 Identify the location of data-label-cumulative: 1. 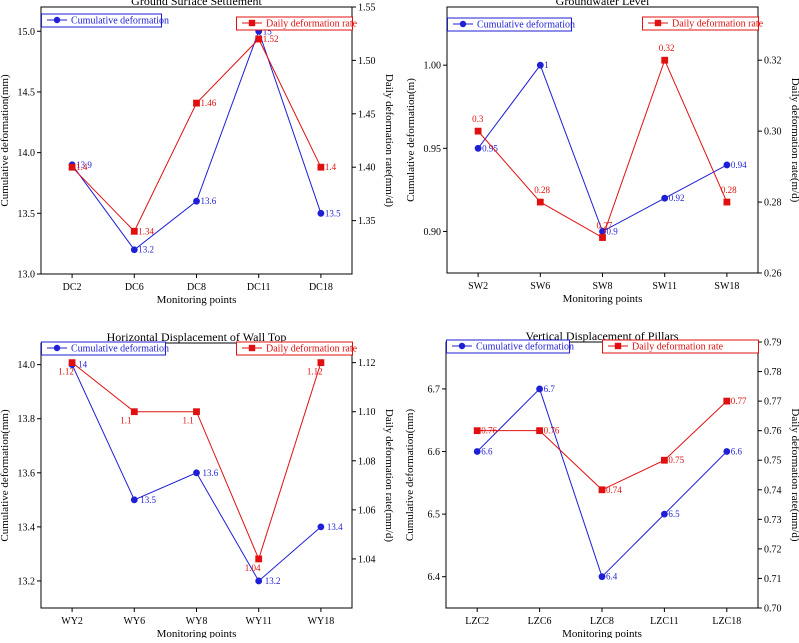
(546, 65).